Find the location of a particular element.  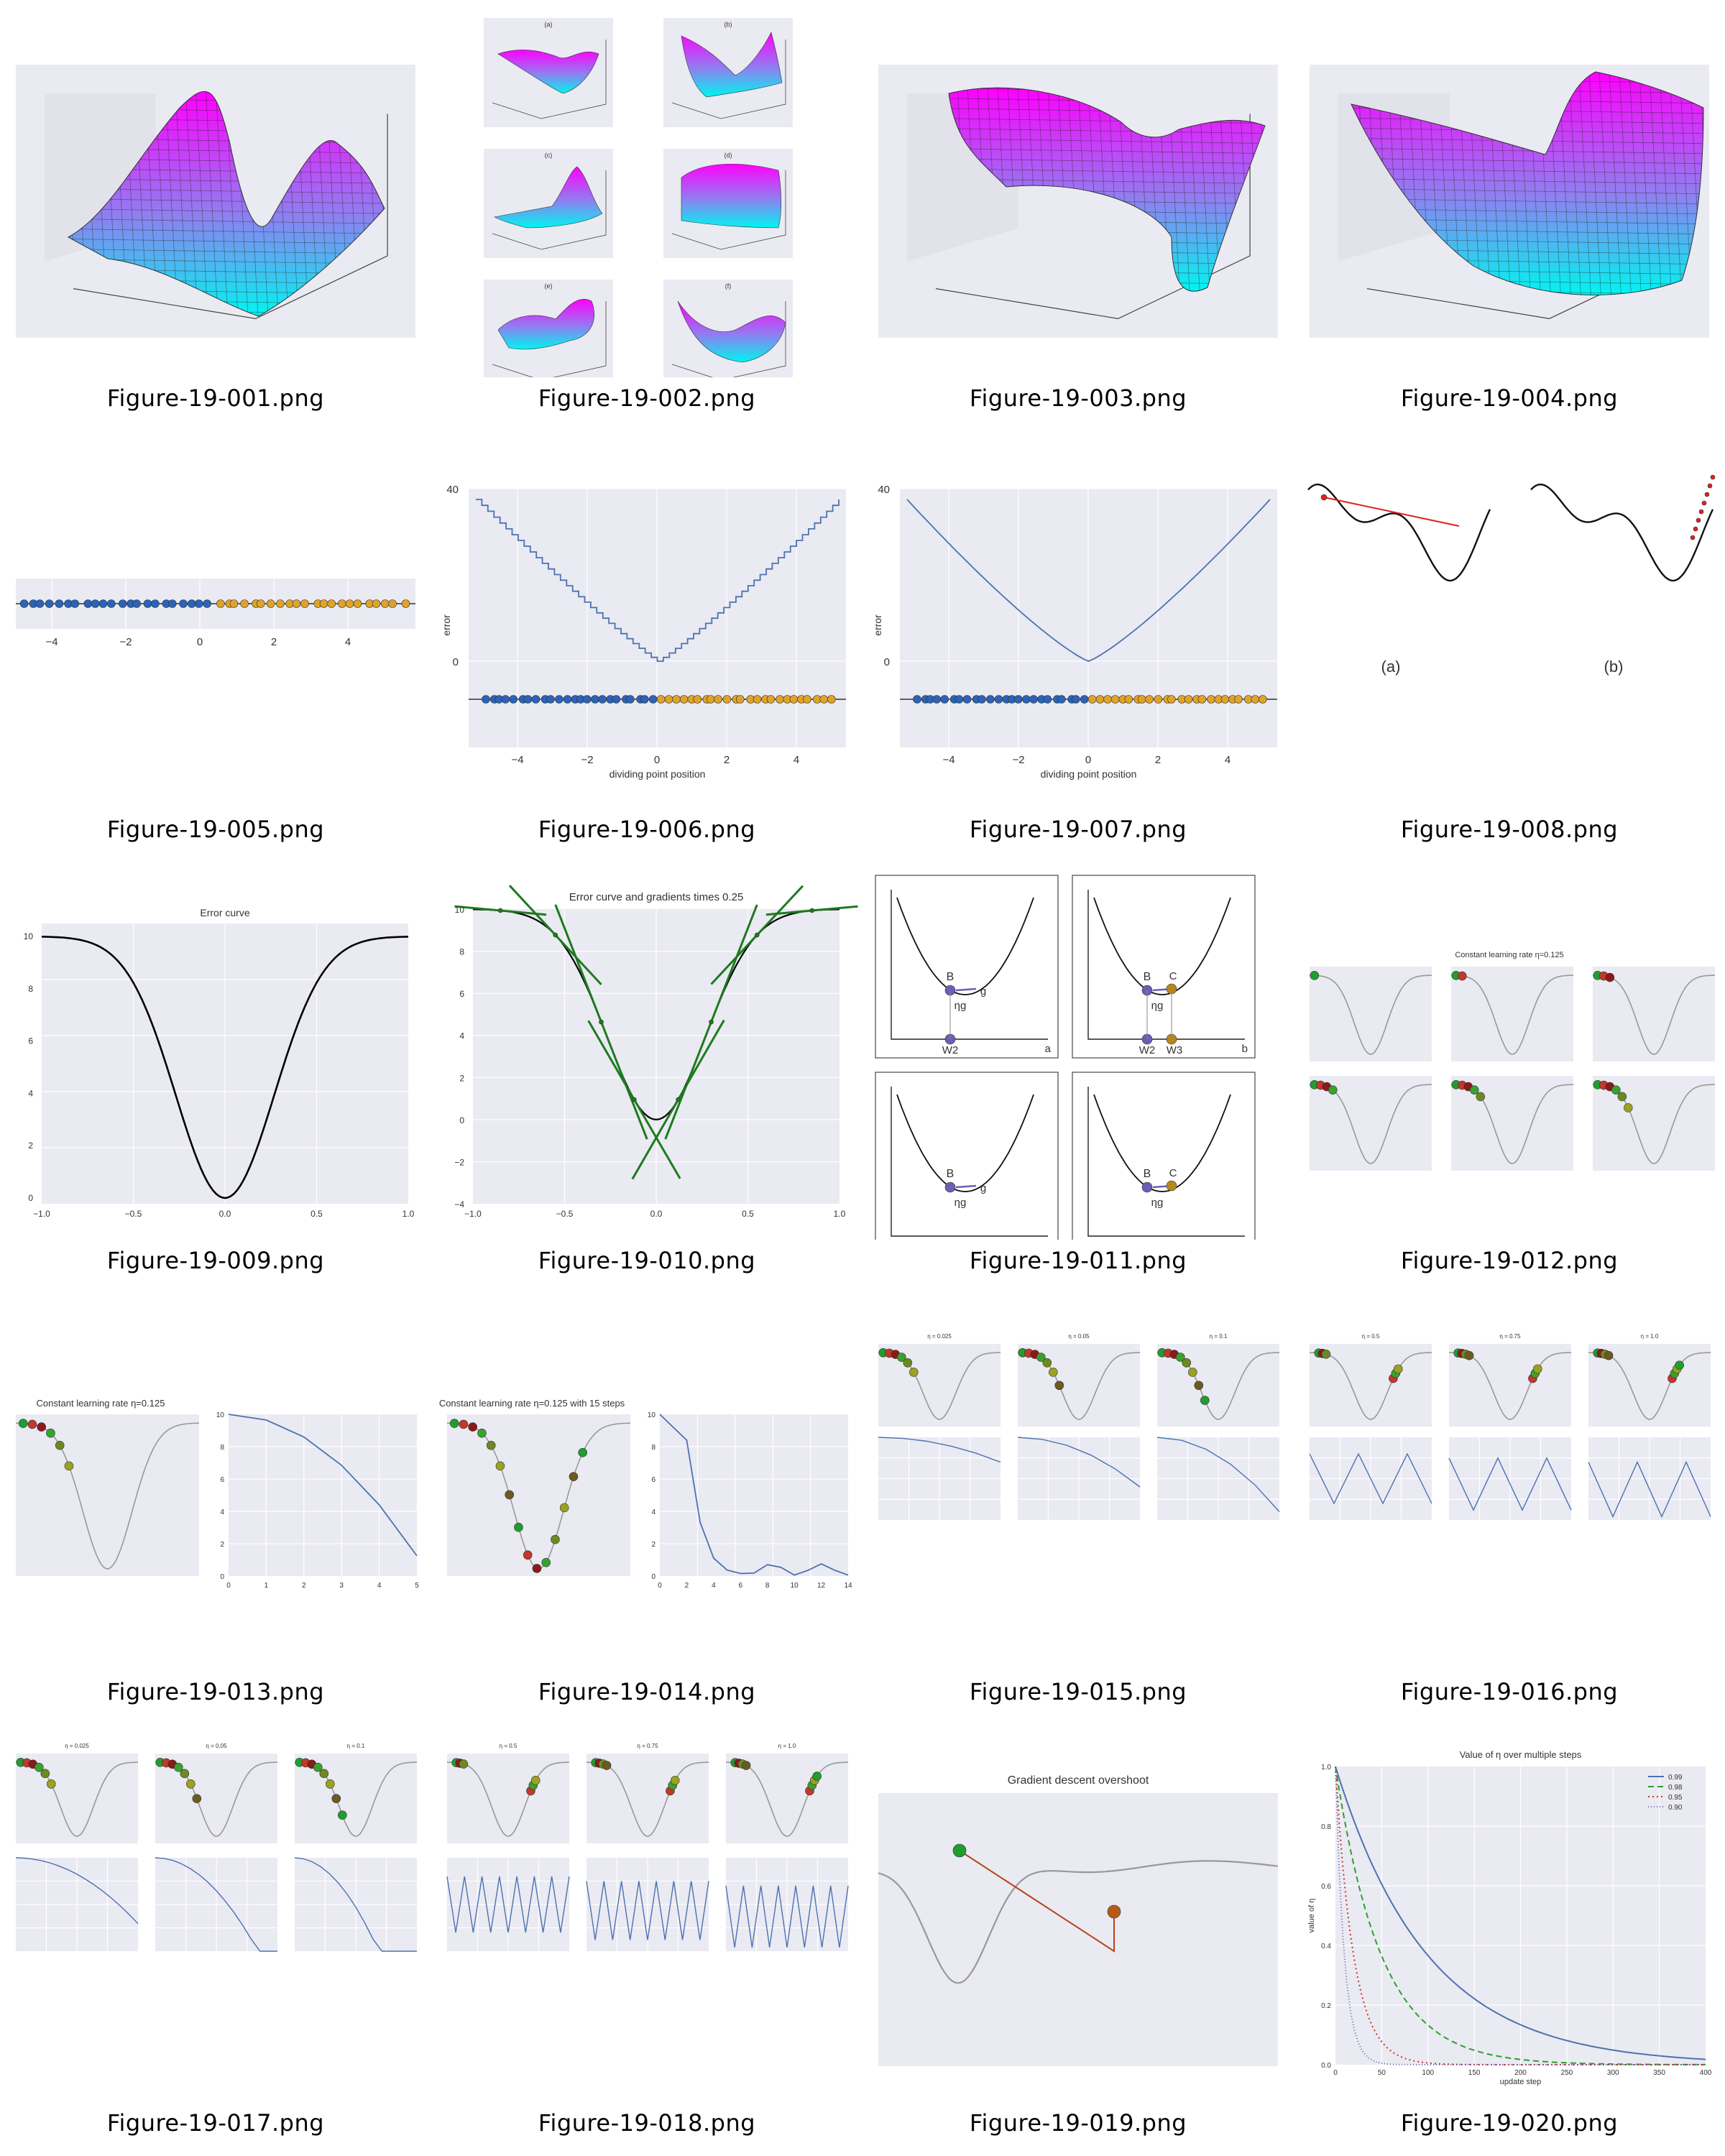

thumbnail-image: Constant learning rate η=0.125 is located at coordinates (1509, 1051).